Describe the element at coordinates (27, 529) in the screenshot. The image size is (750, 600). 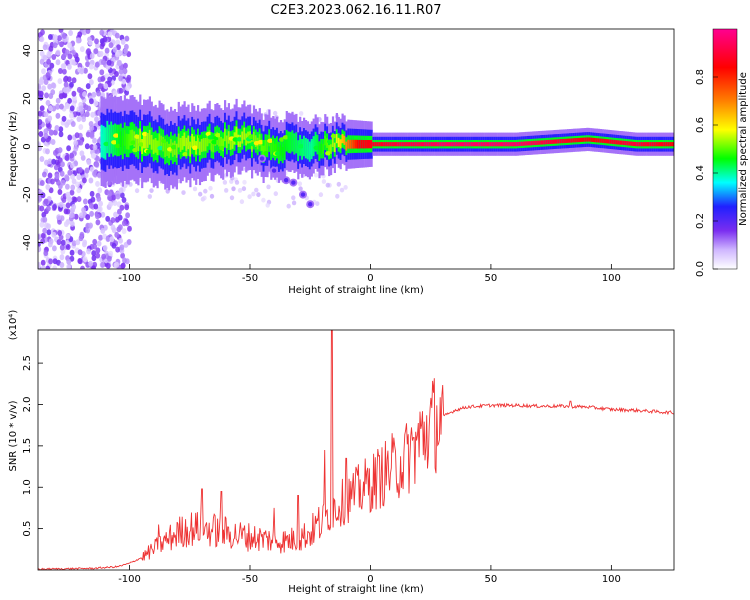
I see `y-tick-label: 0.5` at that location.